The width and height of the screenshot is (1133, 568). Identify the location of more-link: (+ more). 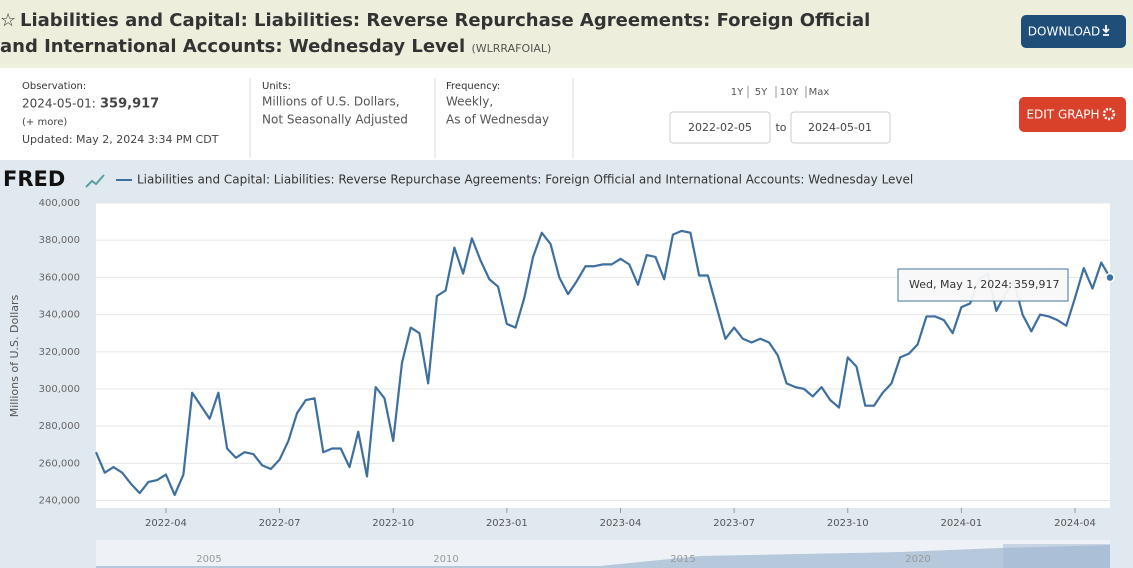
(44, 122).